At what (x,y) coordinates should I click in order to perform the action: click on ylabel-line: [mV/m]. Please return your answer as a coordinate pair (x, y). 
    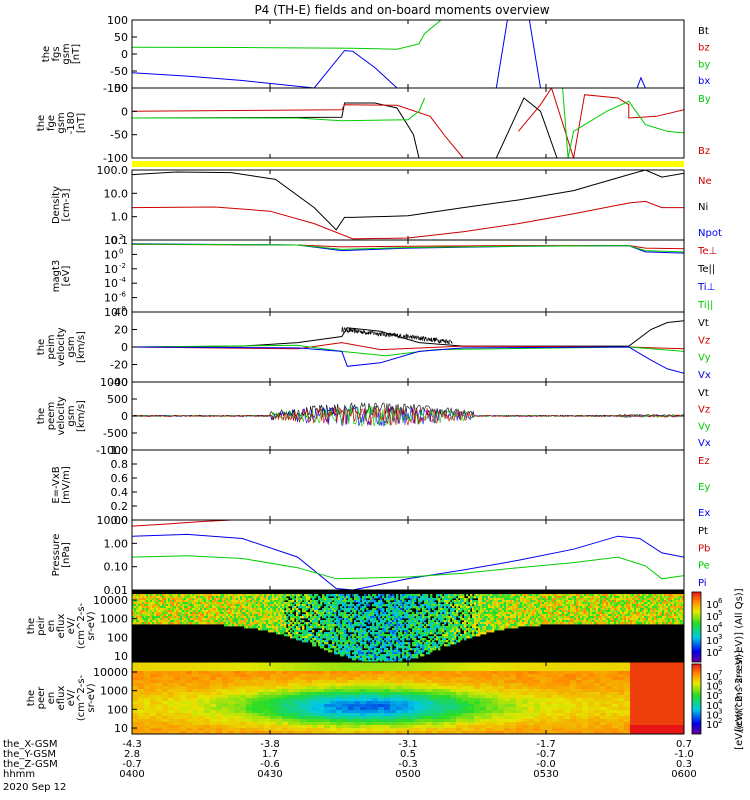
    Looking at the image, I should click on (66, 485).